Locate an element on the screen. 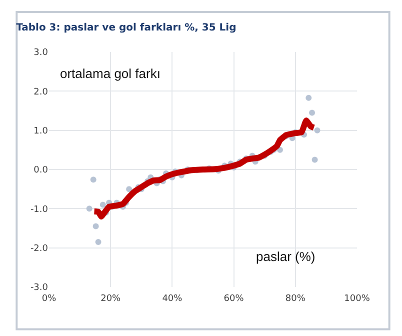  y-tick-label: -1.0 is located at coordinates (39, 209).